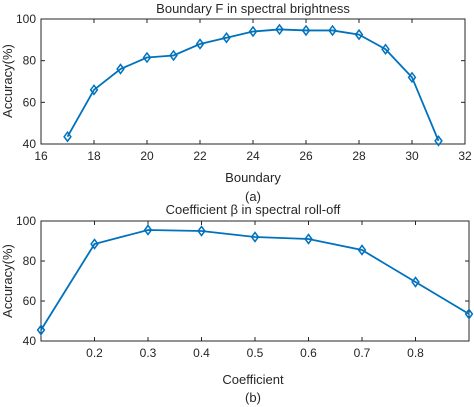  What do you see at coordinates (362, 353) in the screenshot?
I see `chart-b-x-tick-label: 0.7` at bounding box center [362, 353].